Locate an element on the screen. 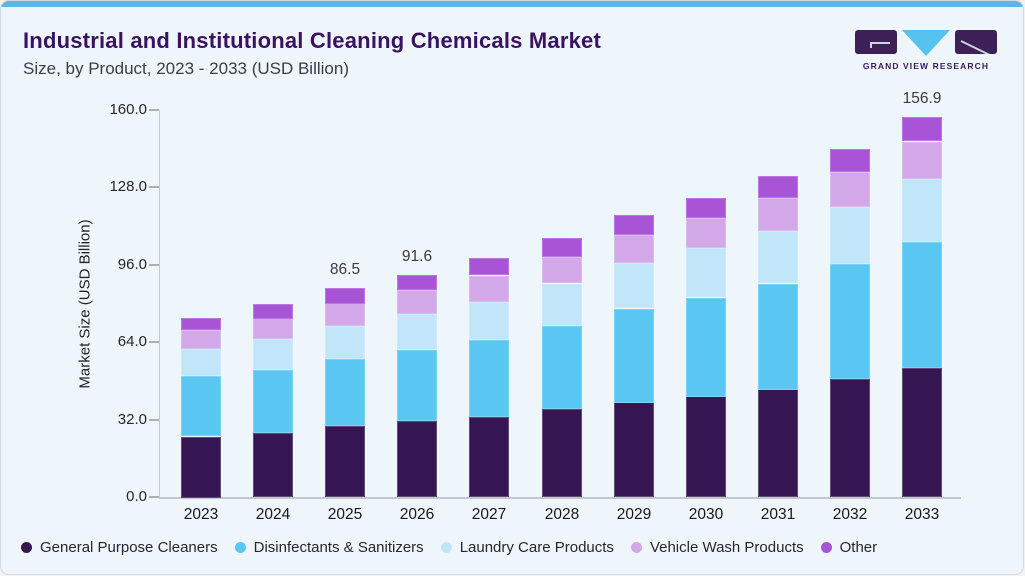  y-tick-label: 96.0 is located at coordinates (132, 264).